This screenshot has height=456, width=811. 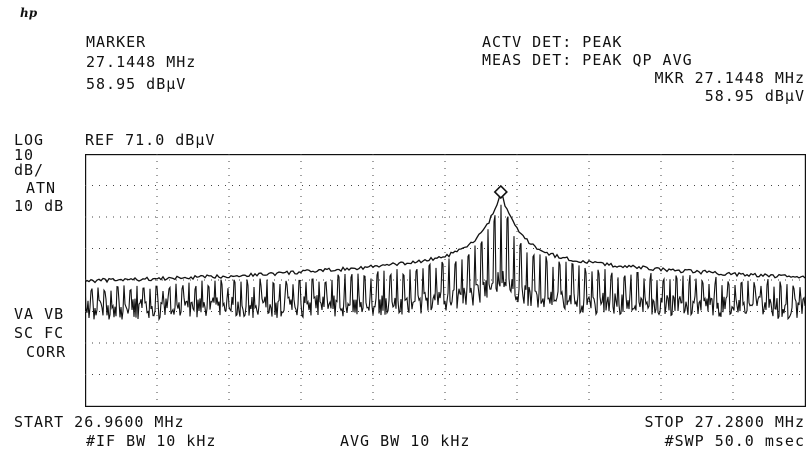 What do you see at coordinates (552, 42) in the screenshot?
I see `active-detector: ACTV DET: PEAK` at bounding box center [552, 42].